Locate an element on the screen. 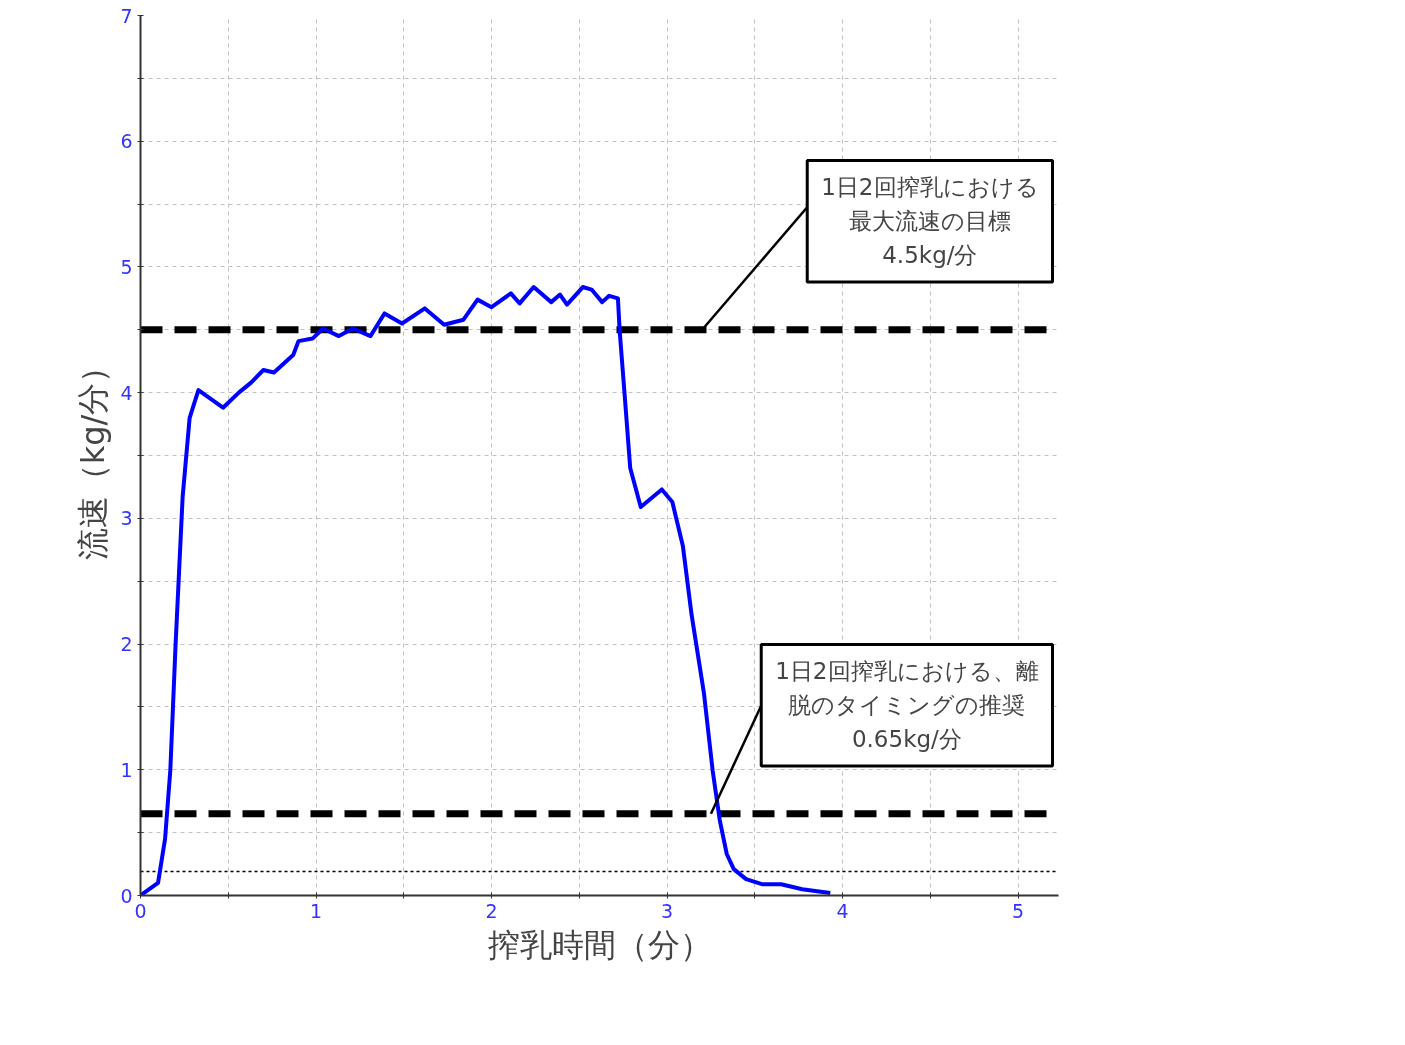 The height and width of the screenshot is (1045, 1405). y-tick-label: 2 is located at coordinates (126, 644).